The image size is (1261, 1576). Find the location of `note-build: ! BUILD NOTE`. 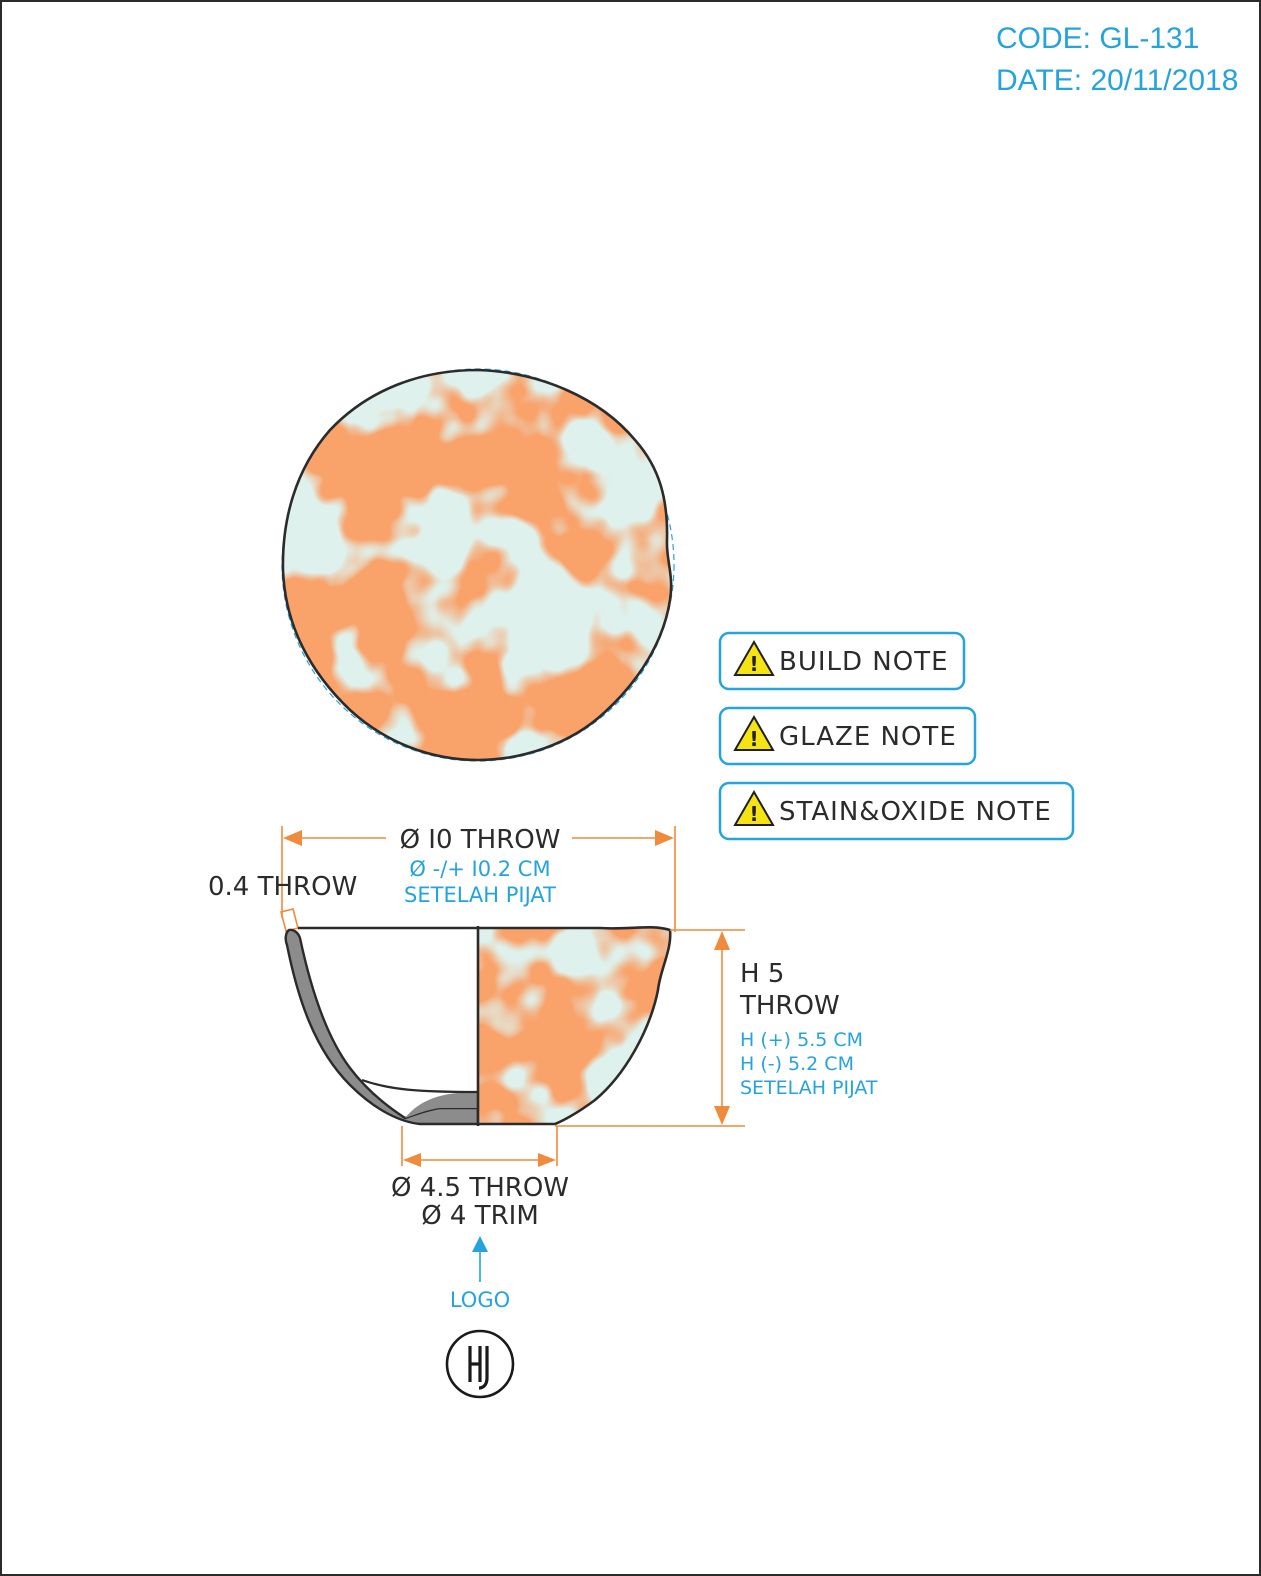

note-build: ! BUILD NOTE is located at coordinates (842, 661).